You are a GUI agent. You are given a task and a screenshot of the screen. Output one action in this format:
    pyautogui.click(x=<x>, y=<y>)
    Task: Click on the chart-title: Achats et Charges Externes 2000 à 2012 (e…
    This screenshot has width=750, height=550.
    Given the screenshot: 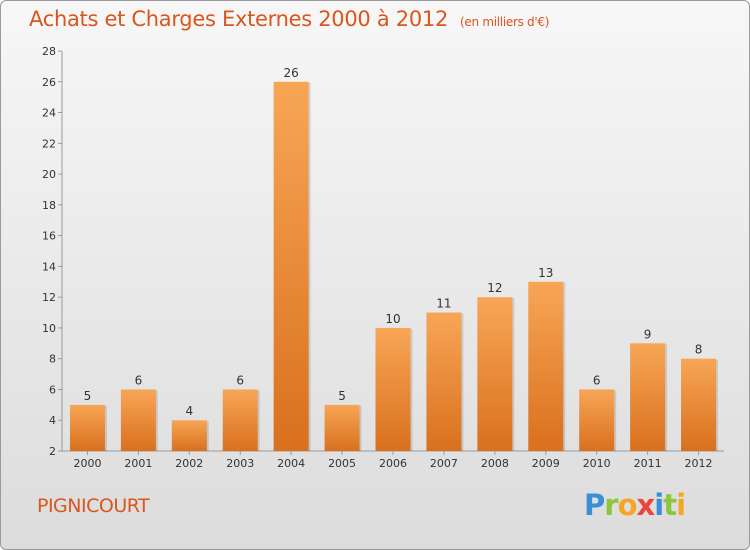 What is the action you would take?
    pyautogui.click(x=289, y=19)
    